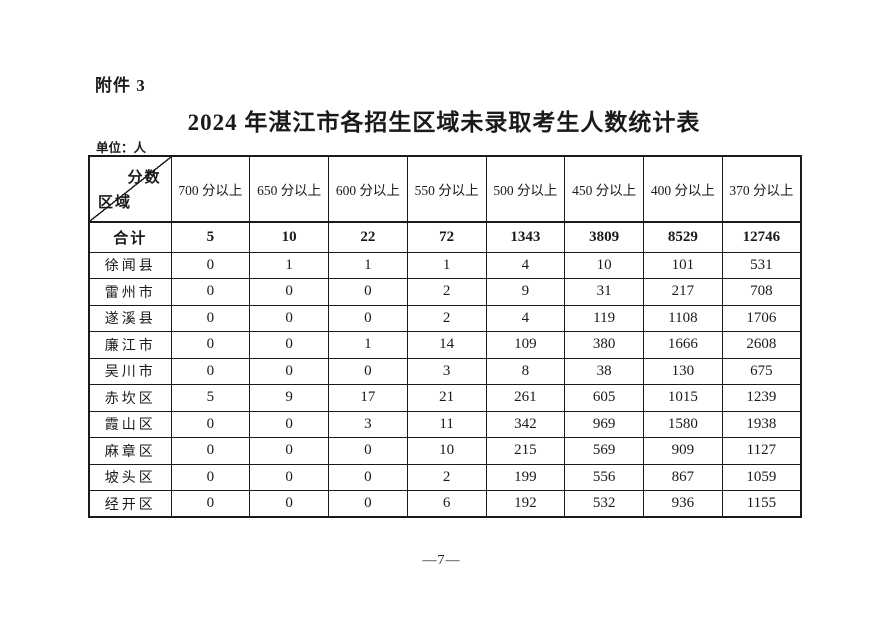  What do you see at coordinates (683, 477) in the screenshot?
I see `value-cell: 867` at bounding box center [683, 477].